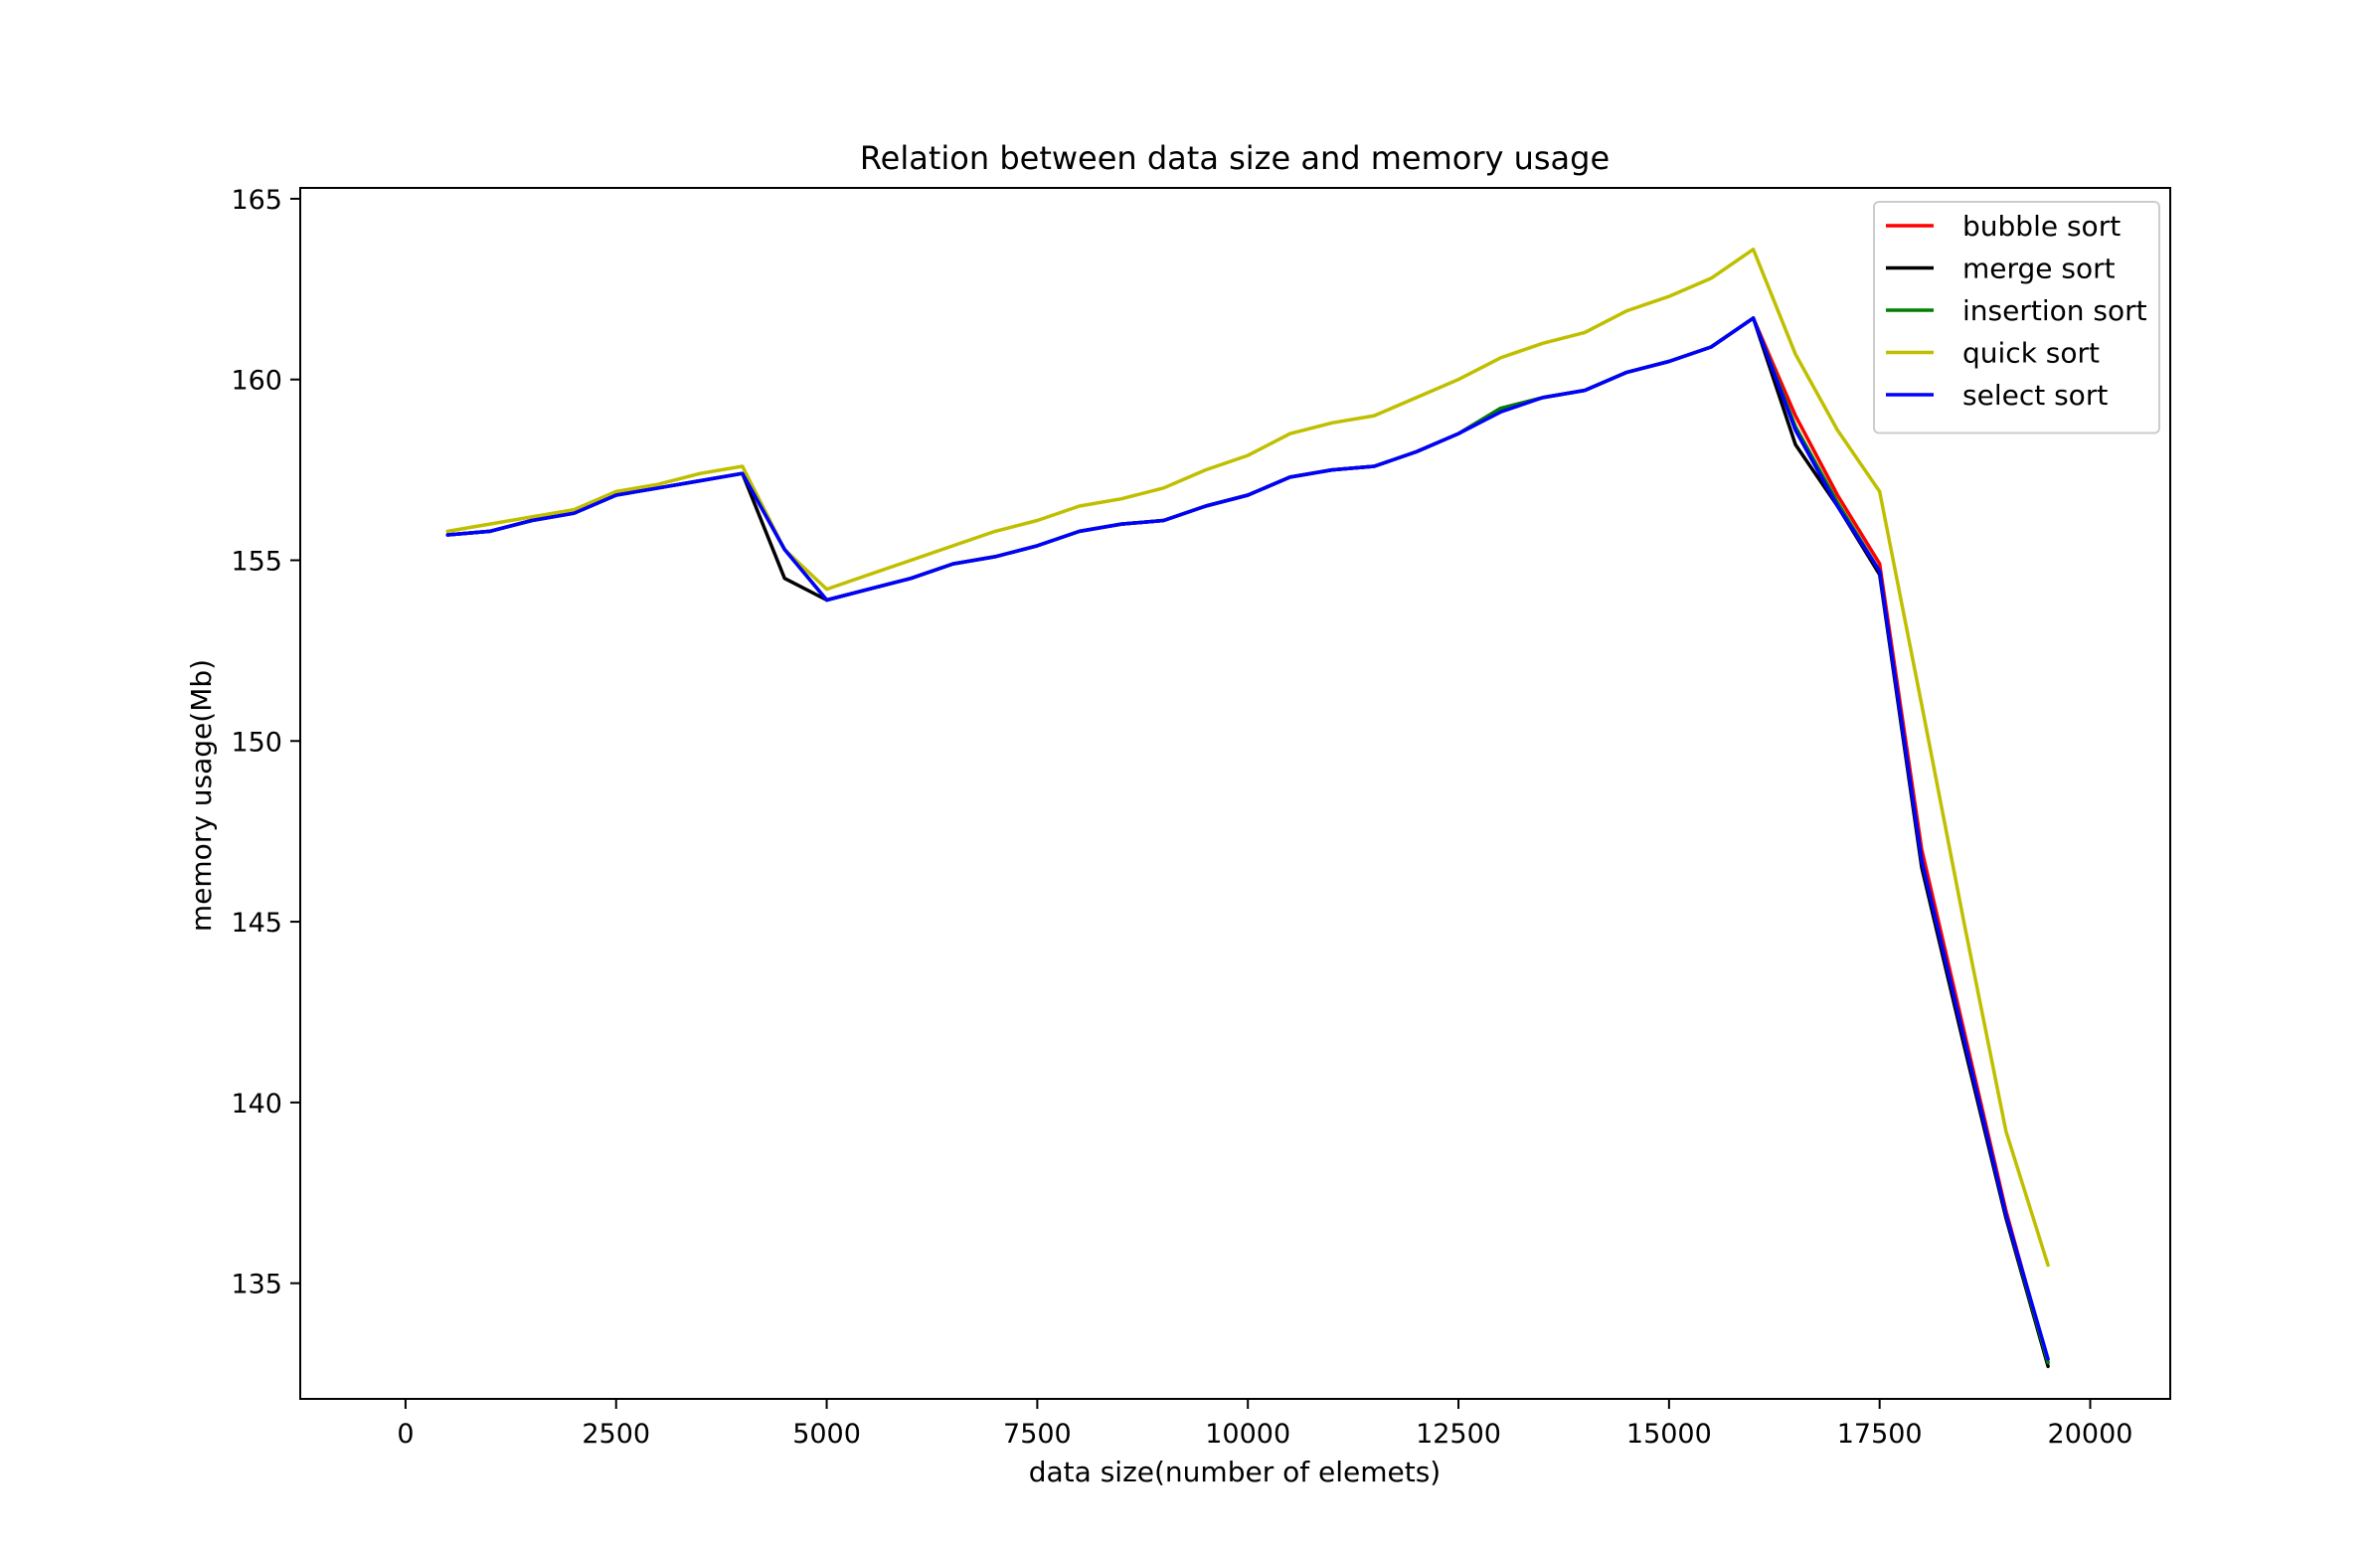 The width and height of the screenshot is (2380, 1553). I want to click on x-tick-label: 12500, so click(1458, 1435).